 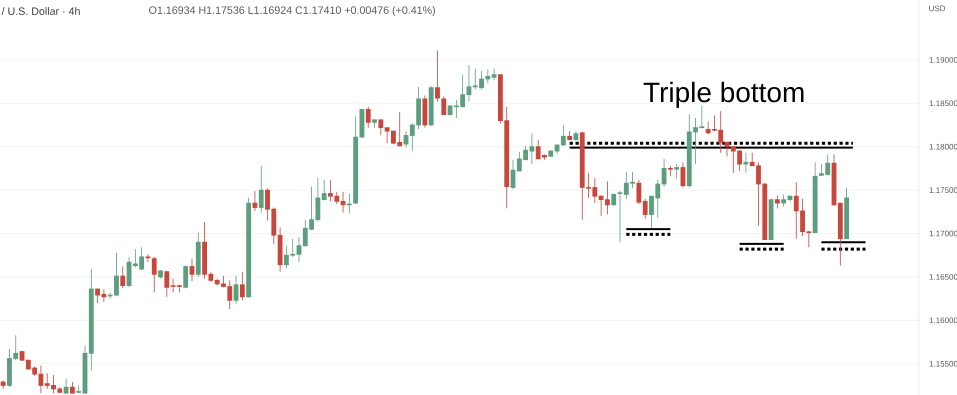 What do you see at coordinates (41, 11) in the screenshot?
I see `annotation: / U.S. Dollar · 4h` at bounding box center [41, 11].